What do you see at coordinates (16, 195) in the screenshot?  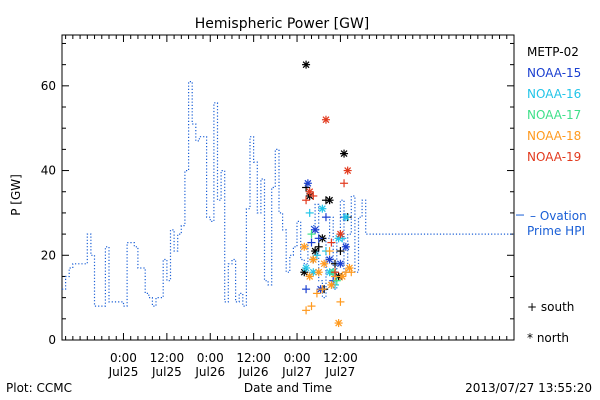 I see `y-axis-label: P [GW]` at bounding box center [16, 195].